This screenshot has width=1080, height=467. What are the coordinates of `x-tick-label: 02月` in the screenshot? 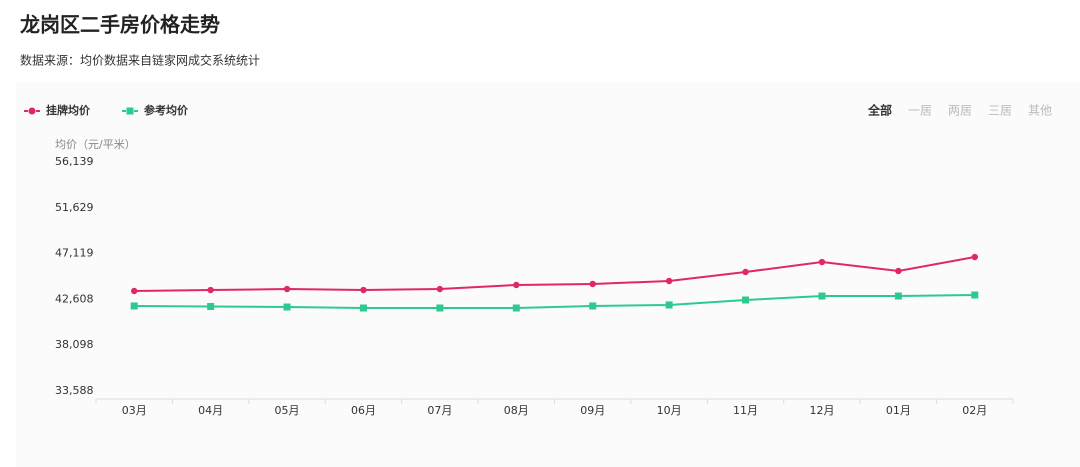 It's located at (974, 410).